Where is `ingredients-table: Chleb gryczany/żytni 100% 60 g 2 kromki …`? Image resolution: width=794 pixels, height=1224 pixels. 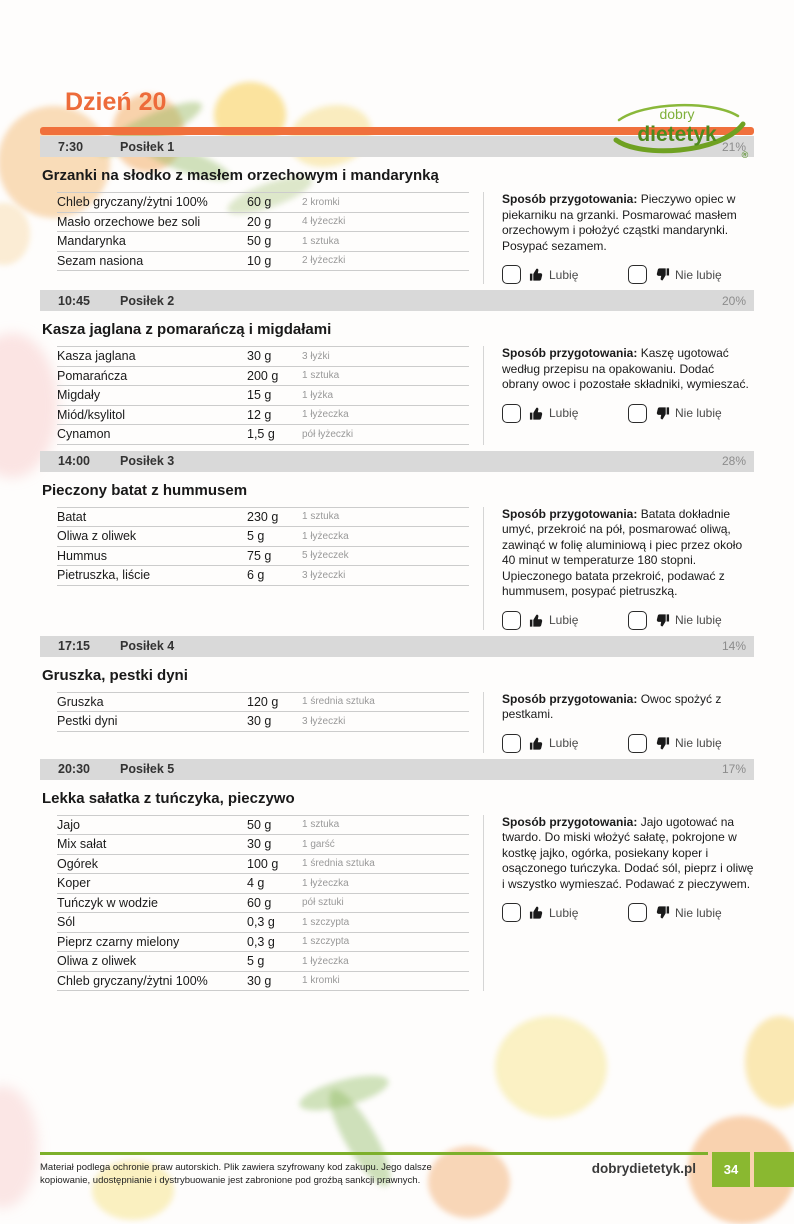 ingredients-table: Chleb gryczany/żytni 100% 60 g 2 kromki … is located at coordinates (263, 231).